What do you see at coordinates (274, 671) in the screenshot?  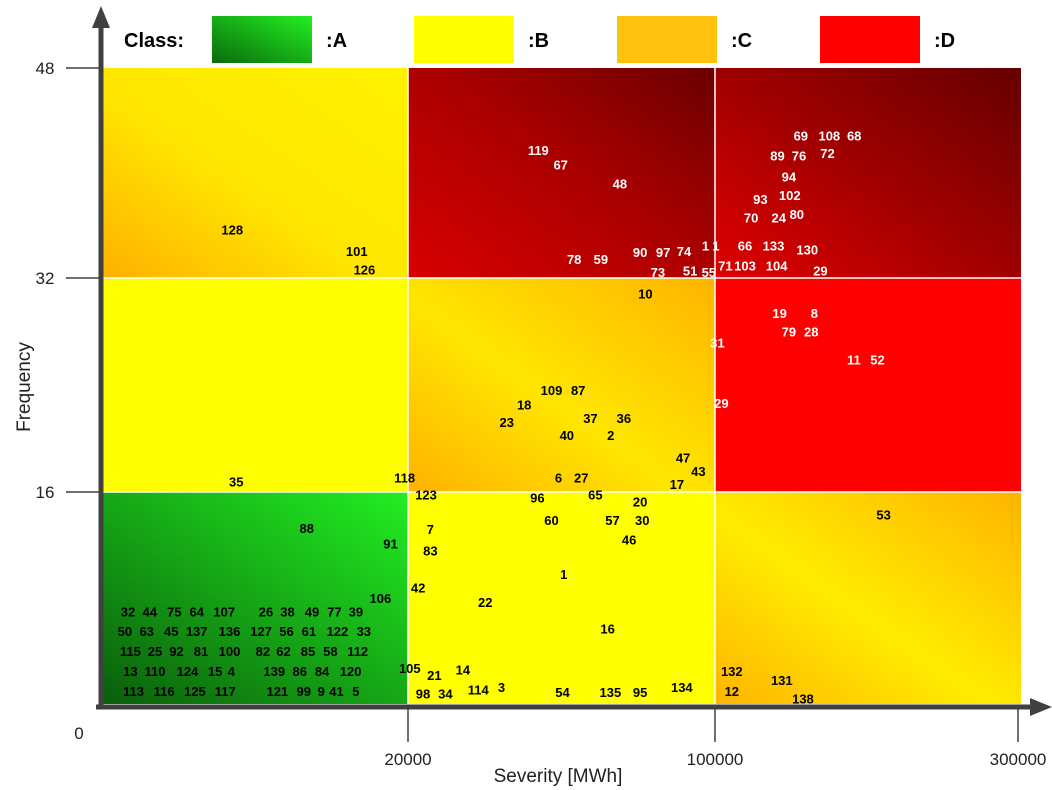 I see `point-label-139: 139` at bounding box center [274, 671].